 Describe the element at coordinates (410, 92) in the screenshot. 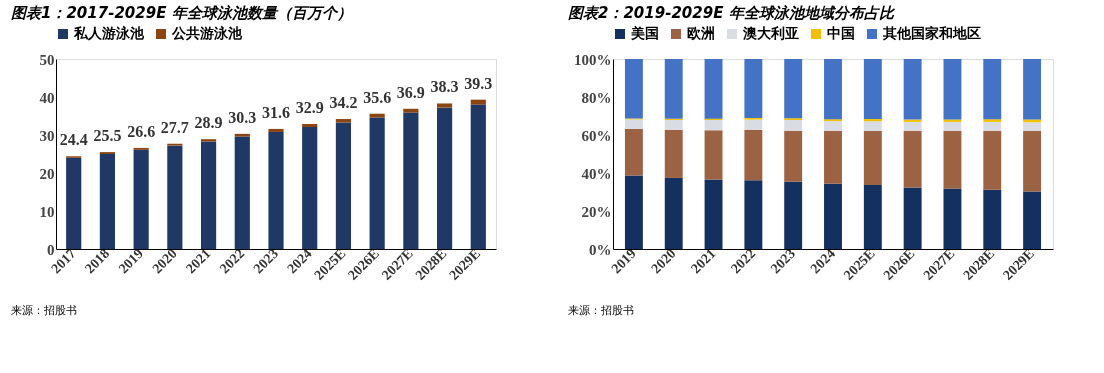

I see `total-label: 36.9` at that location.